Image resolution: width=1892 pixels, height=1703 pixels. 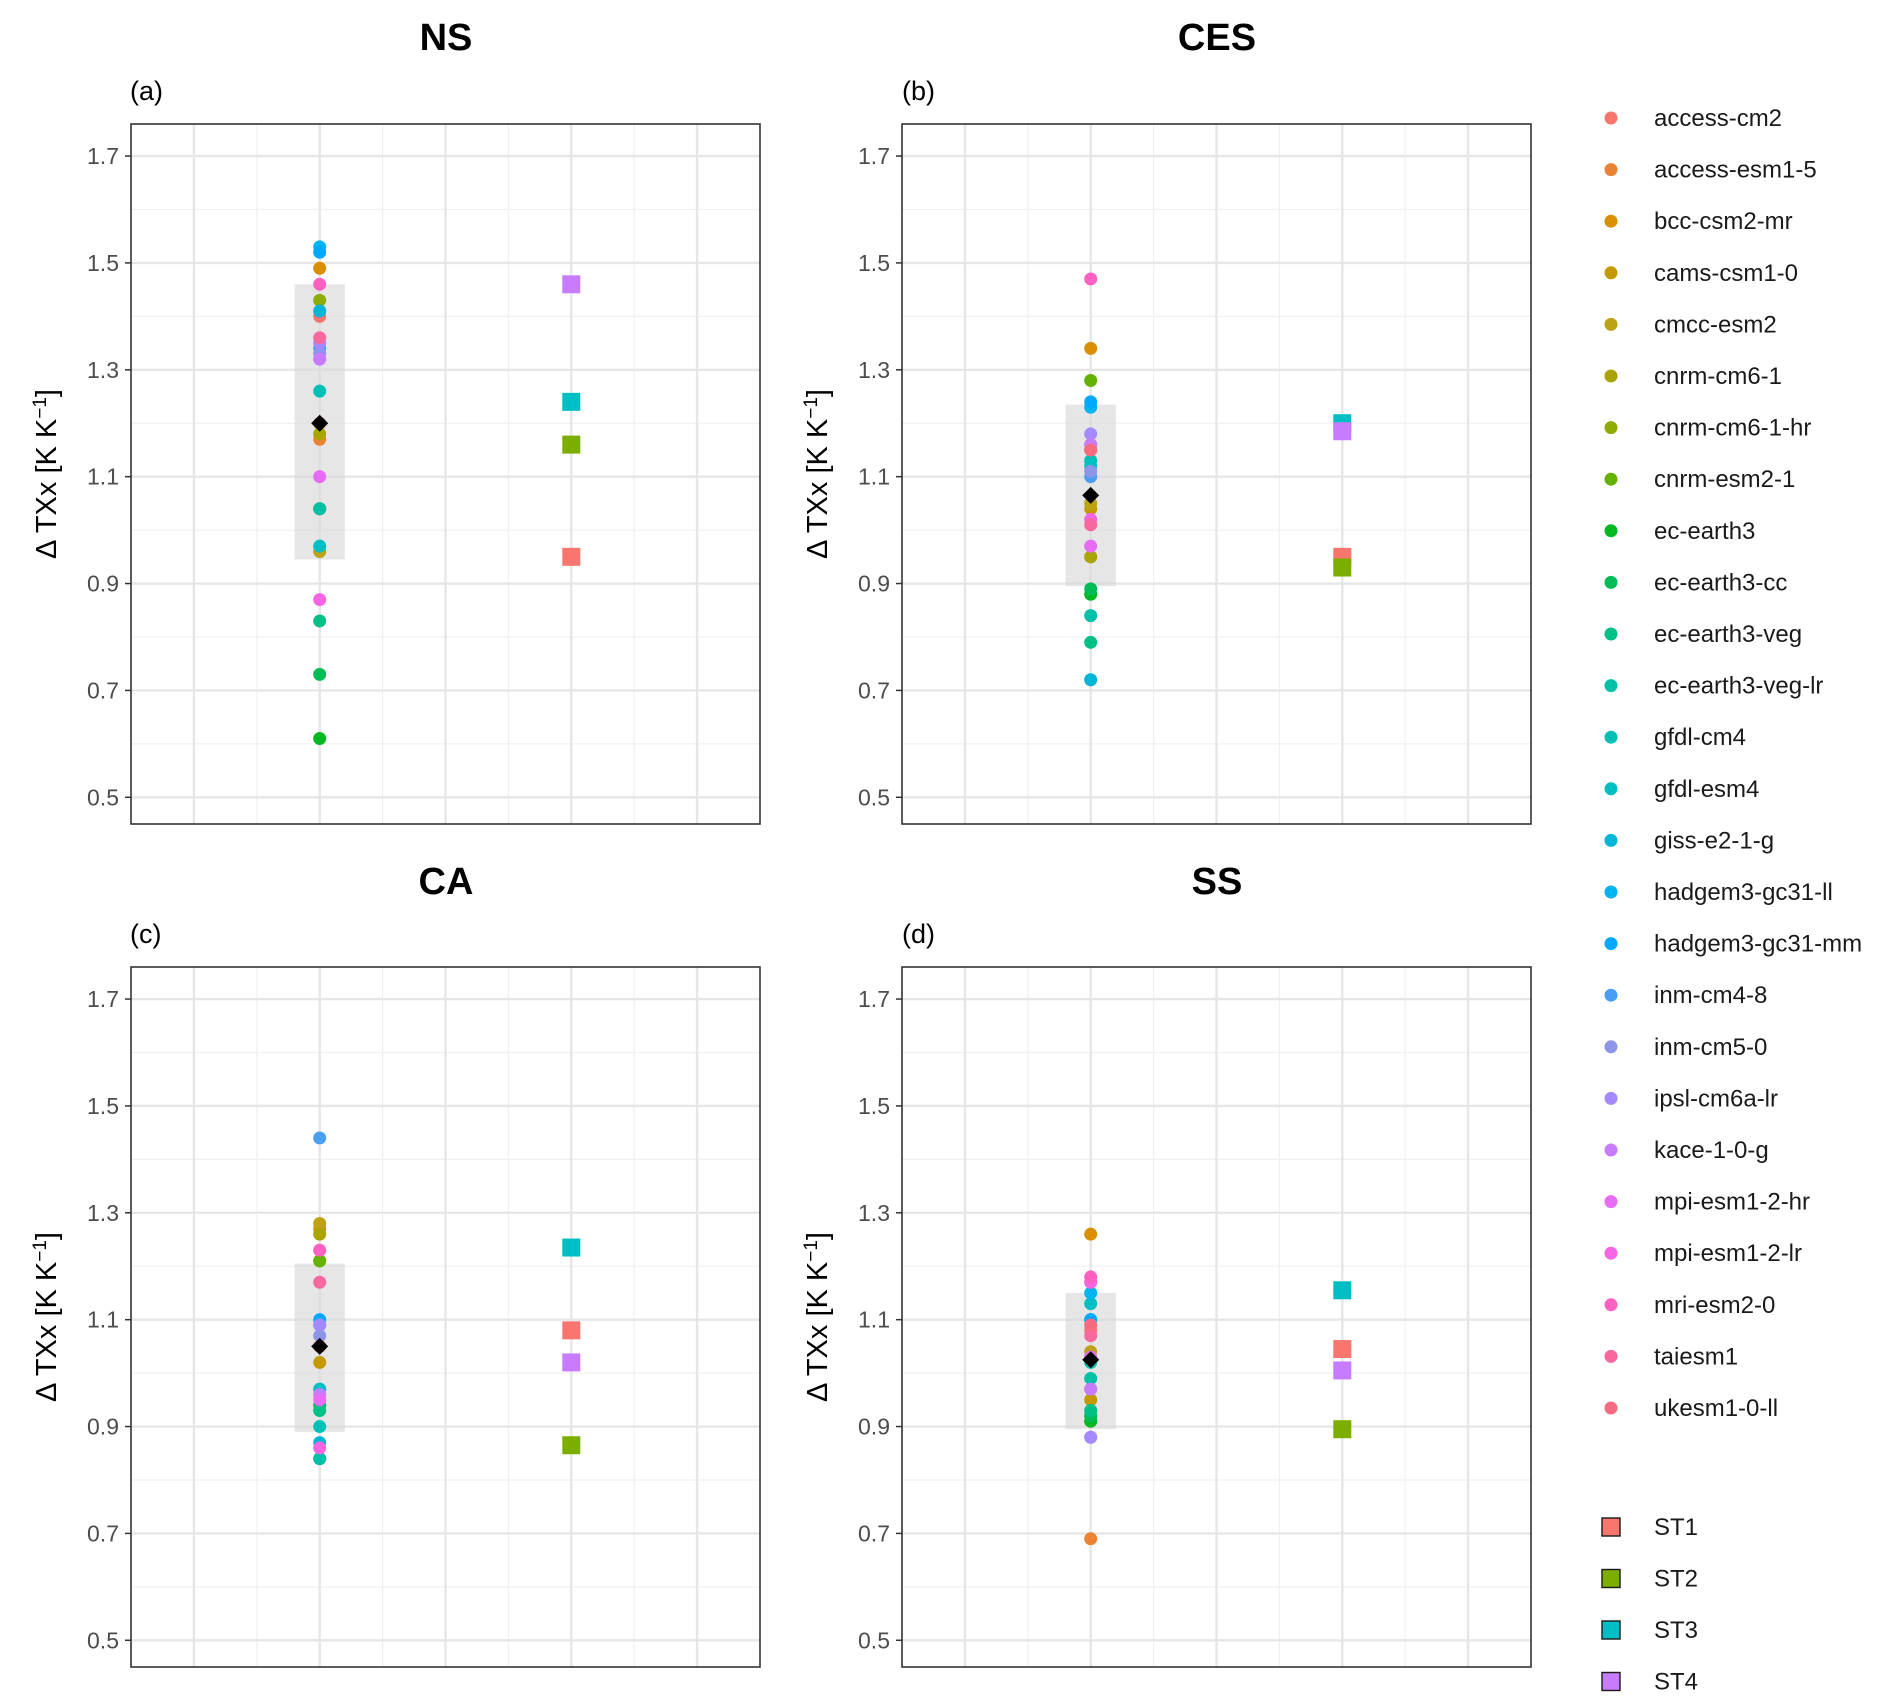 What do you see at coordinates (1711, 1150) in the screenshot?
I see `legend-label: kace-1-0-g` at bounding box center [1711, 1150].